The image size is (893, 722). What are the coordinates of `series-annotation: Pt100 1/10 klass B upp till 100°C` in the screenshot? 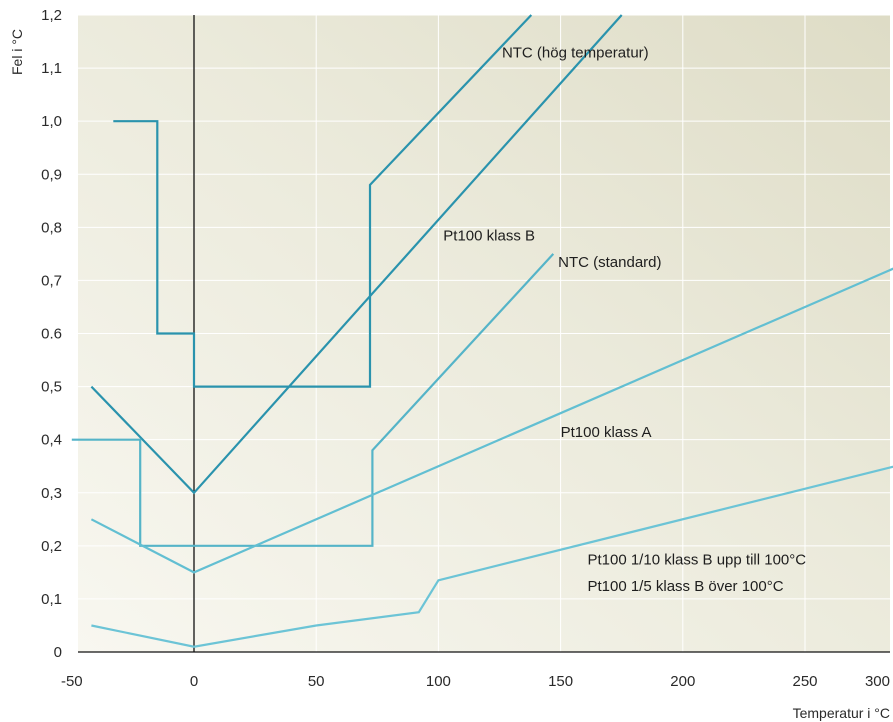 It's located at (696, 559).